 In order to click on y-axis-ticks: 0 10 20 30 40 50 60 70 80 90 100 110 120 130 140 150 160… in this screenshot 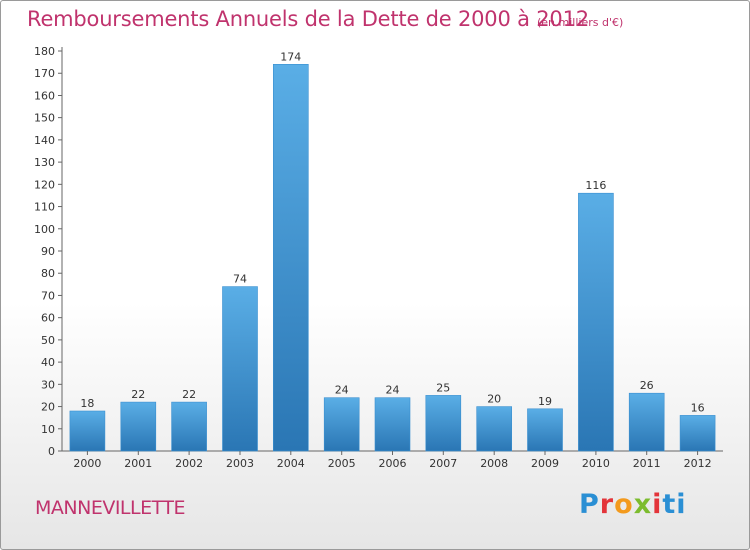, I will do `click(48, 251)`.